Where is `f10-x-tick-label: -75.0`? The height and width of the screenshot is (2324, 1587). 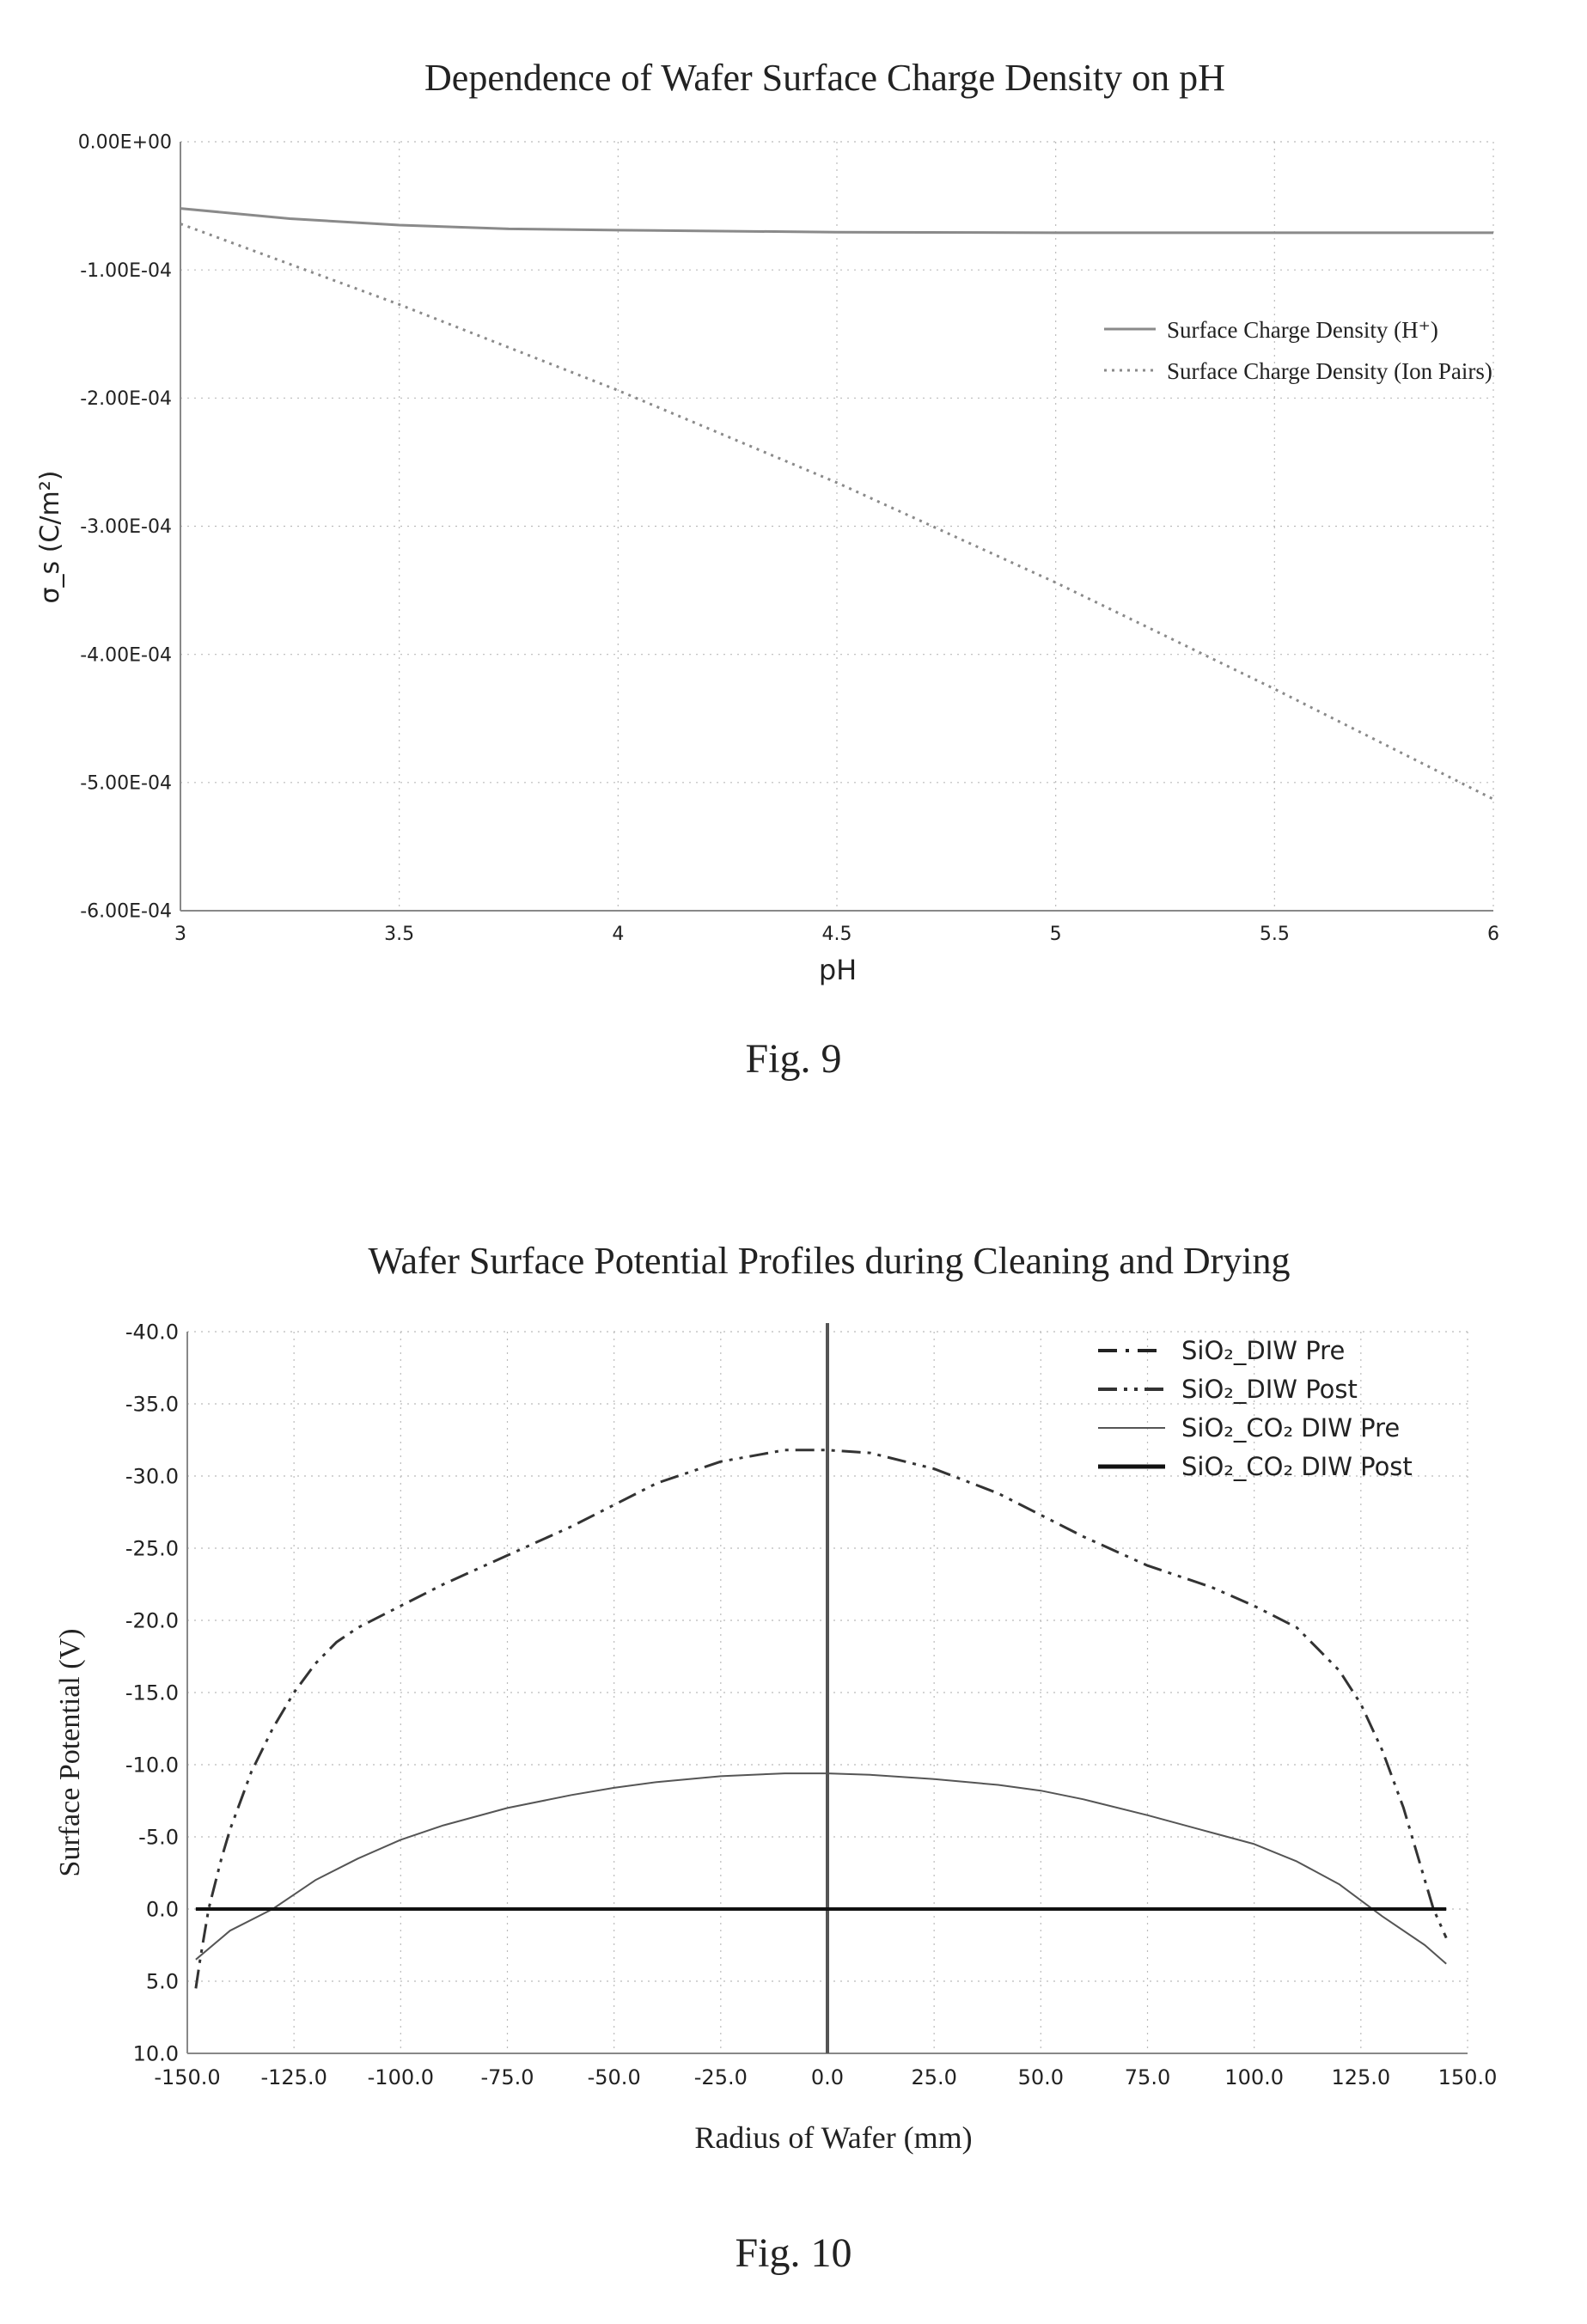
f10-x-tick-label: -75.0 is located at coordinates (507, 2077).